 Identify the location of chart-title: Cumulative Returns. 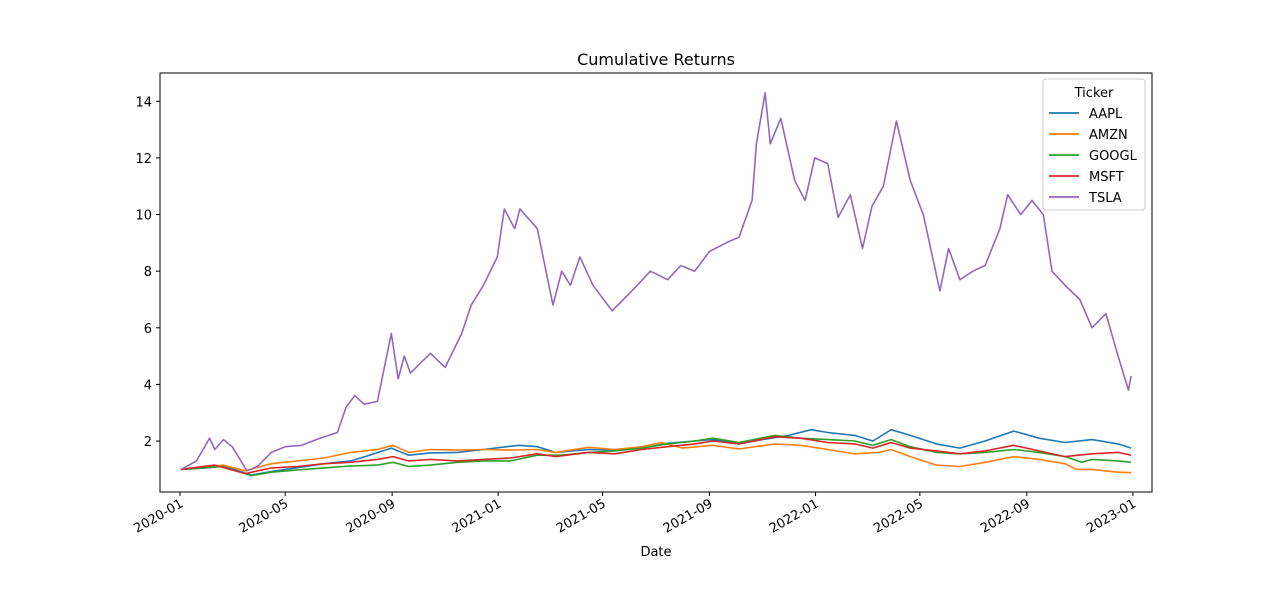
(656, 59).